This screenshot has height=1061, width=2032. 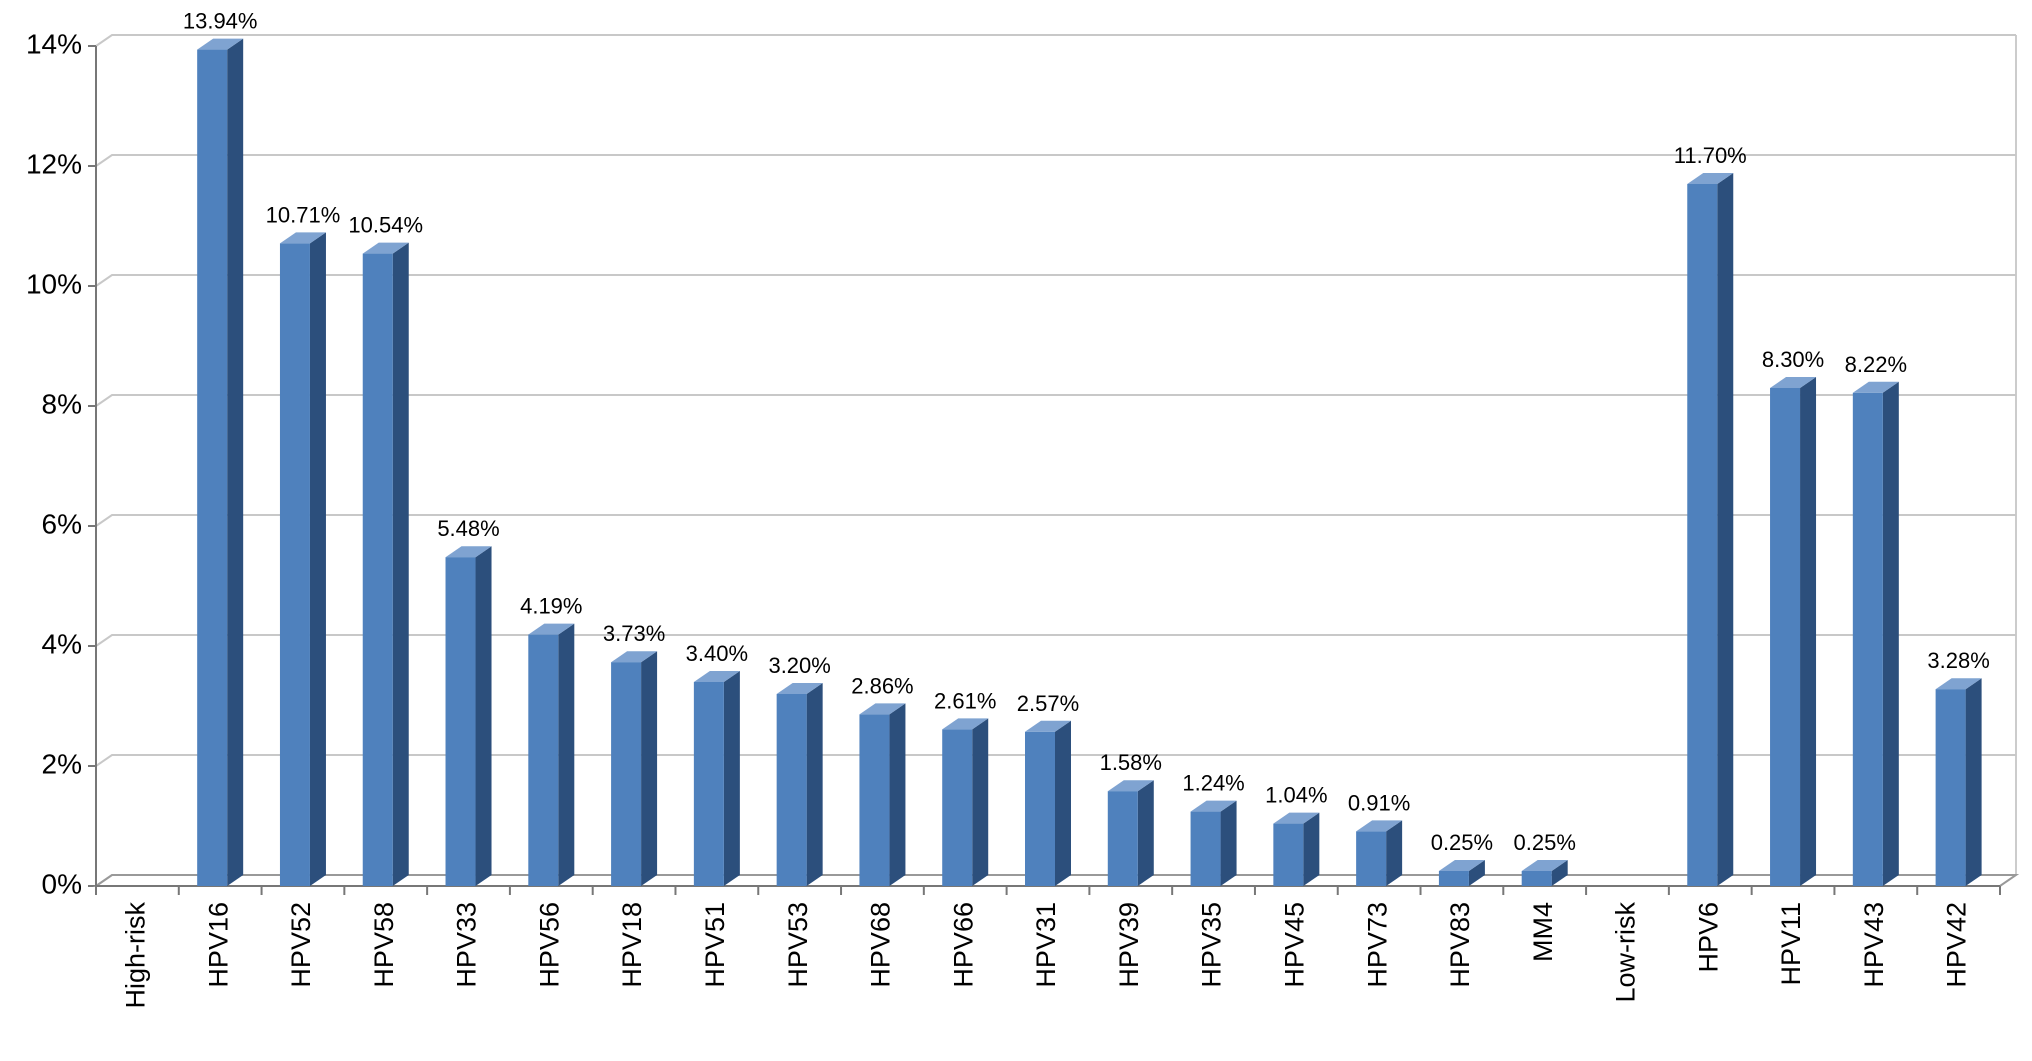 What do you see at coordinates (1296, 795) in the screenshot?
I see `value-label: 1.04%` at bounding box center [1296, 795].